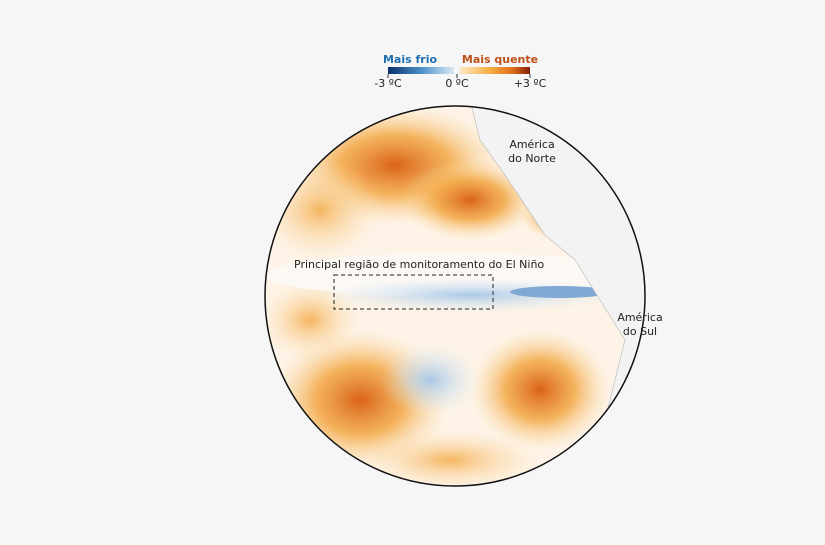 The image size is (825, 545). What do you see at coordinates (421, 70) in the screenshot?
I see `legend-cold-bar` at bounding box center [421, 70].